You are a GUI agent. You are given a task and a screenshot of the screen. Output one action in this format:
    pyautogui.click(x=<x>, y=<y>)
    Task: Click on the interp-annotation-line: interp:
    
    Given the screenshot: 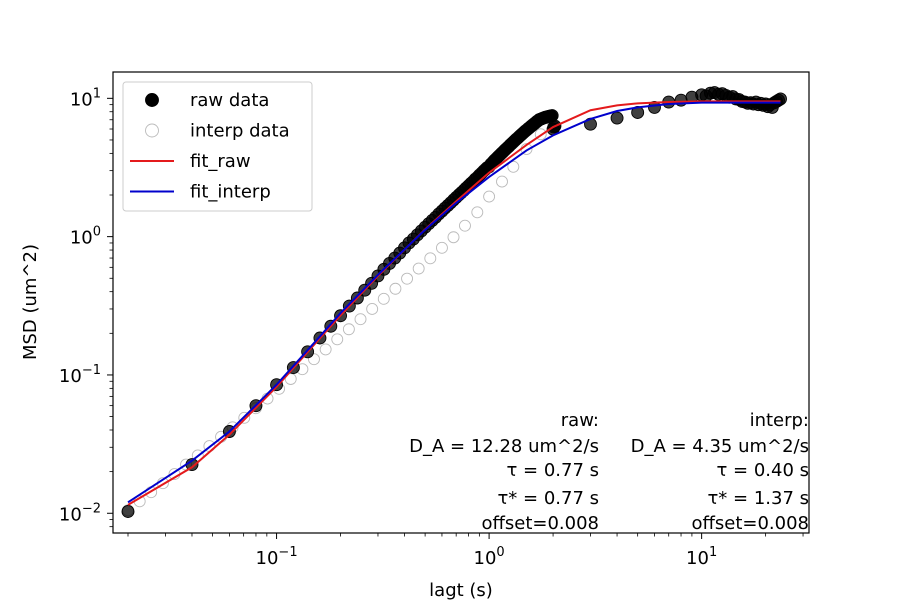 What is the action you would take?
    pyautogui.click(x=779, y=420)
    